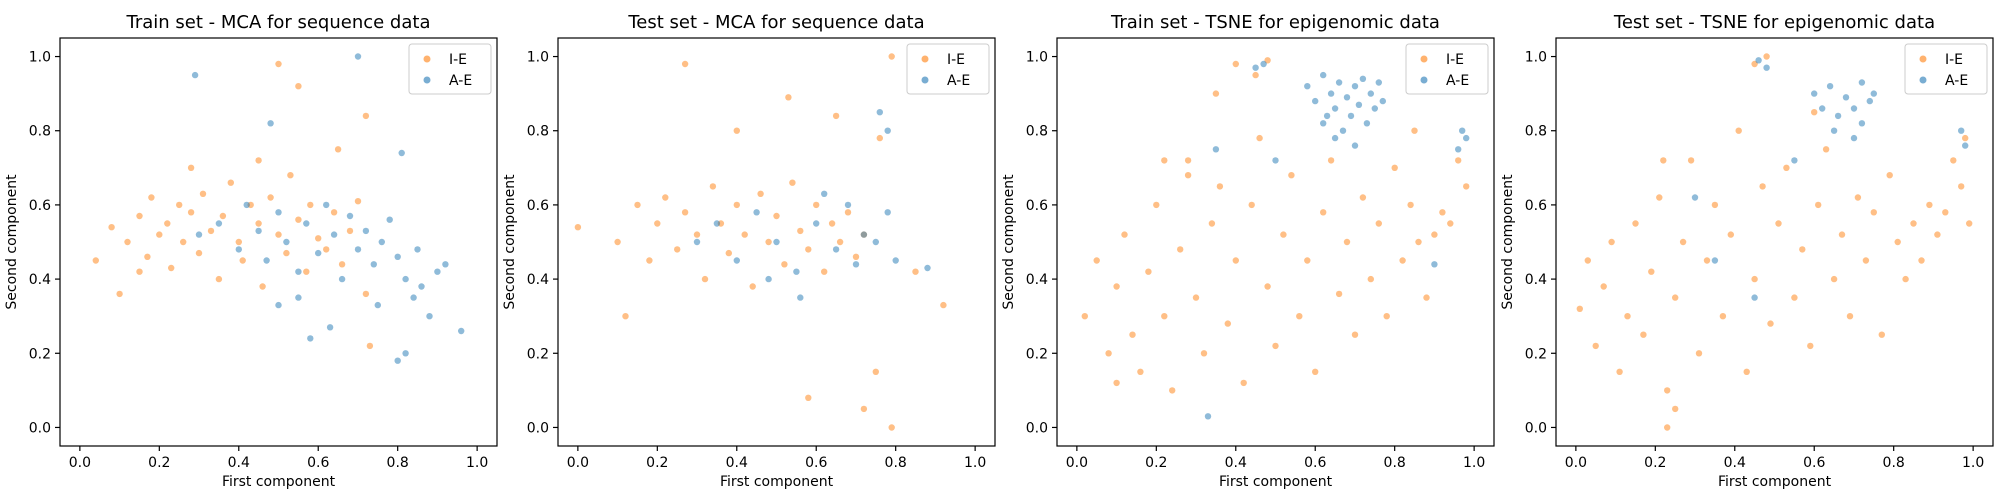 This screenshot has height=500, width=2000. What do you see at coordinates (538, 206) in the screenshot?
I see `y-tick-label: 0.6` at bounding box center [538, 206].